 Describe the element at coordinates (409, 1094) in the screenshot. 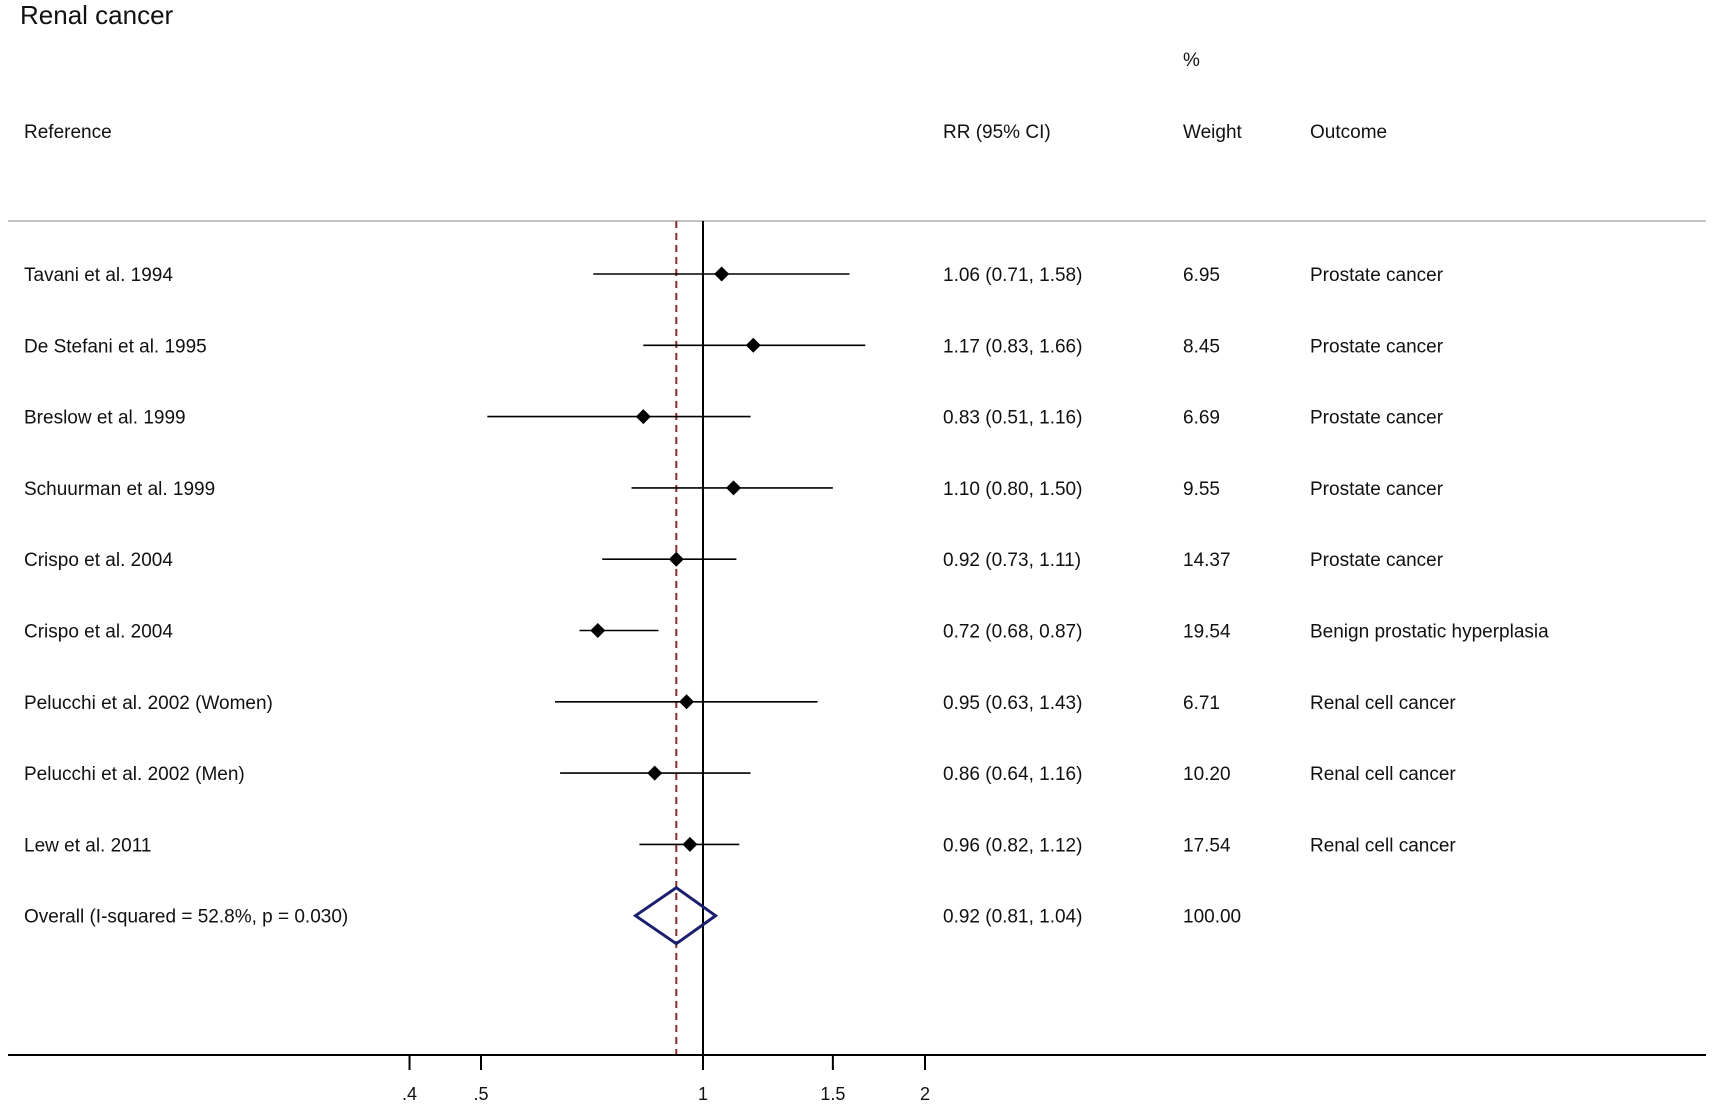

I see `x-axis-tick-label: .4` at that location.